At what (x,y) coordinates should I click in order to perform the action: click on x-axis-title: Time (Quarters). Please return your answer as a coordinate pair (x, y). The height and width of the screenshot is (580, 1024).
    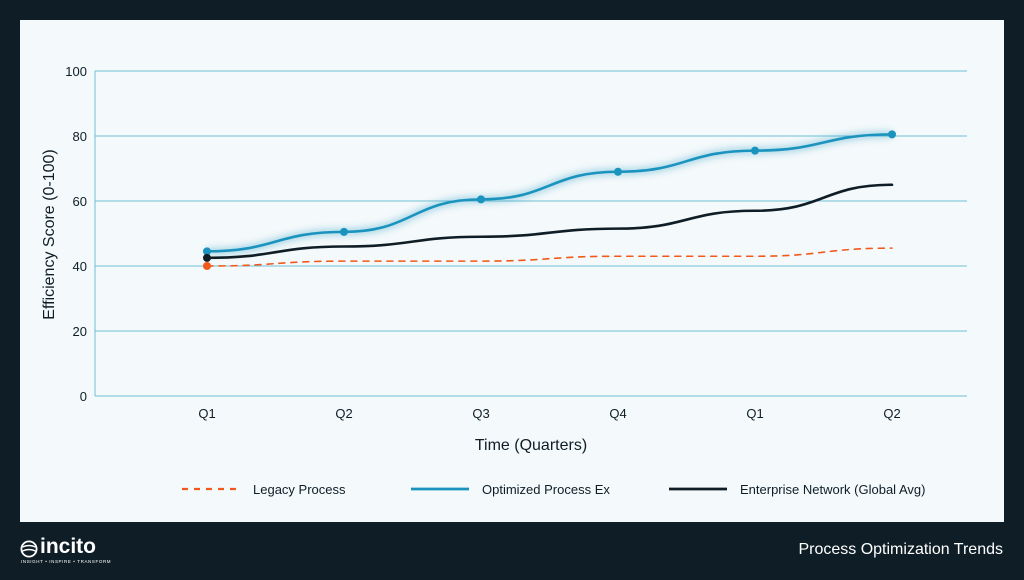
    Looking at the image, I should click on (531, 445).